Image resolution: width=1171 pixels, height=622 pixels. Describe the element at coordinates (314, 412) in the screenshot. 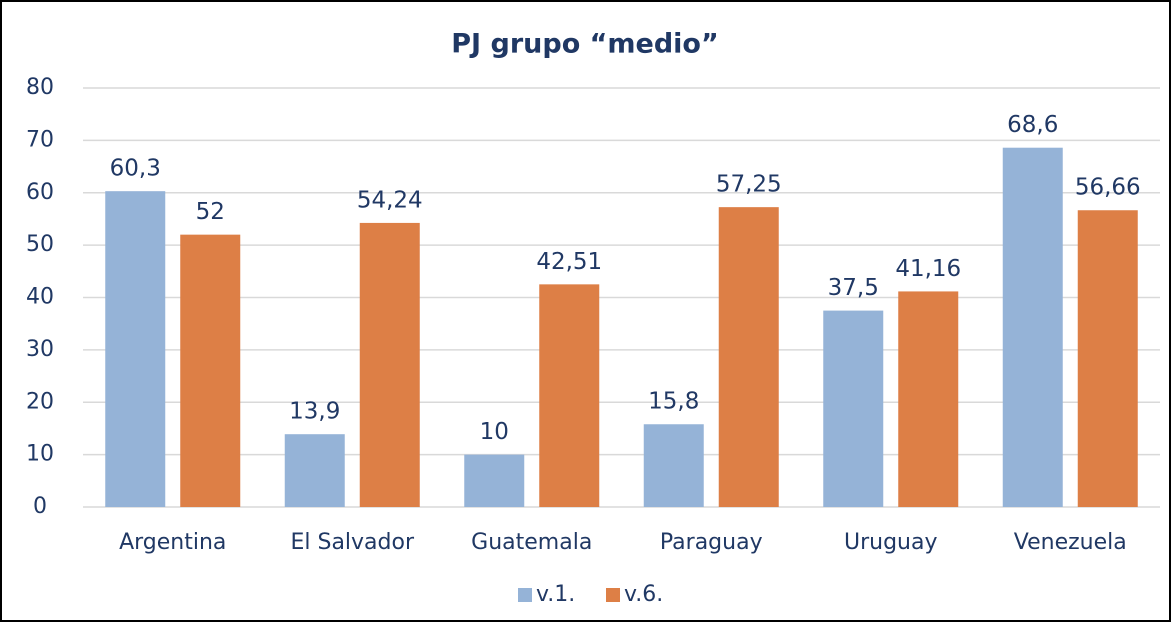

I see `value-label: 13,9` at that location.